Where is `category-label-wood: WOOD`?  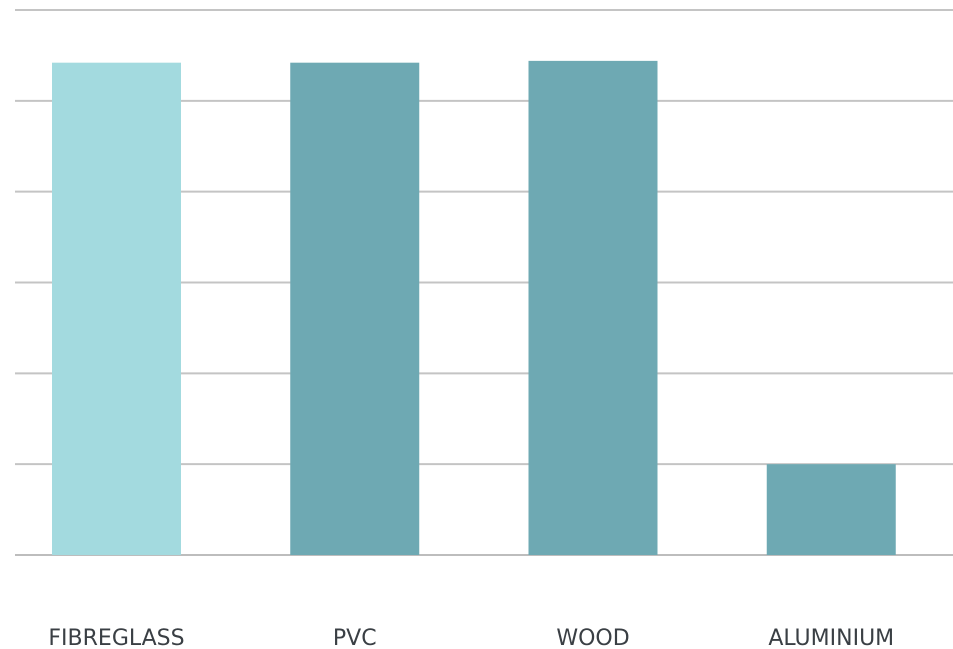
category-label-wood: WOOD is located at coordinates (592, 637).